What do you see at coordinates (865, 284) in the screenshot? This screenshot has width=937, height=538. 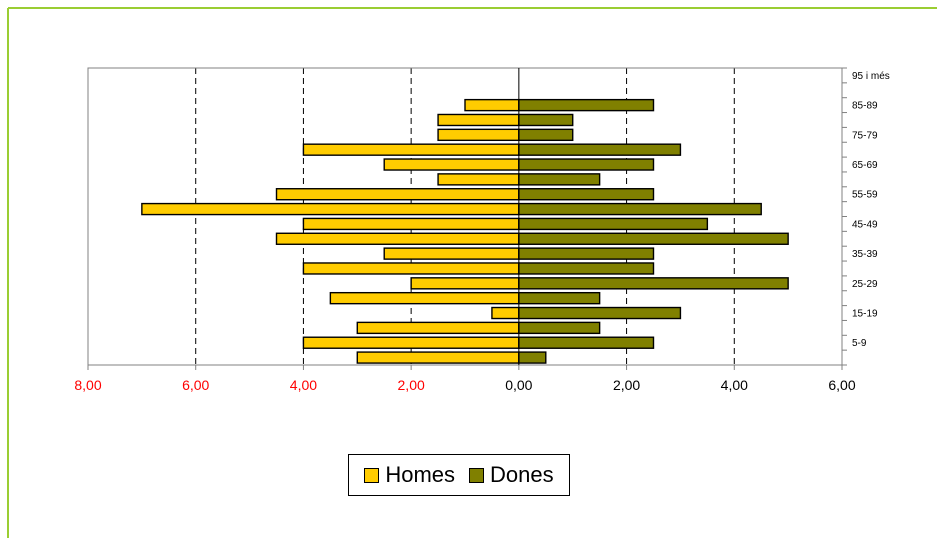 I see `y-tick-label: 25-29` at bounding box center [865, 284].